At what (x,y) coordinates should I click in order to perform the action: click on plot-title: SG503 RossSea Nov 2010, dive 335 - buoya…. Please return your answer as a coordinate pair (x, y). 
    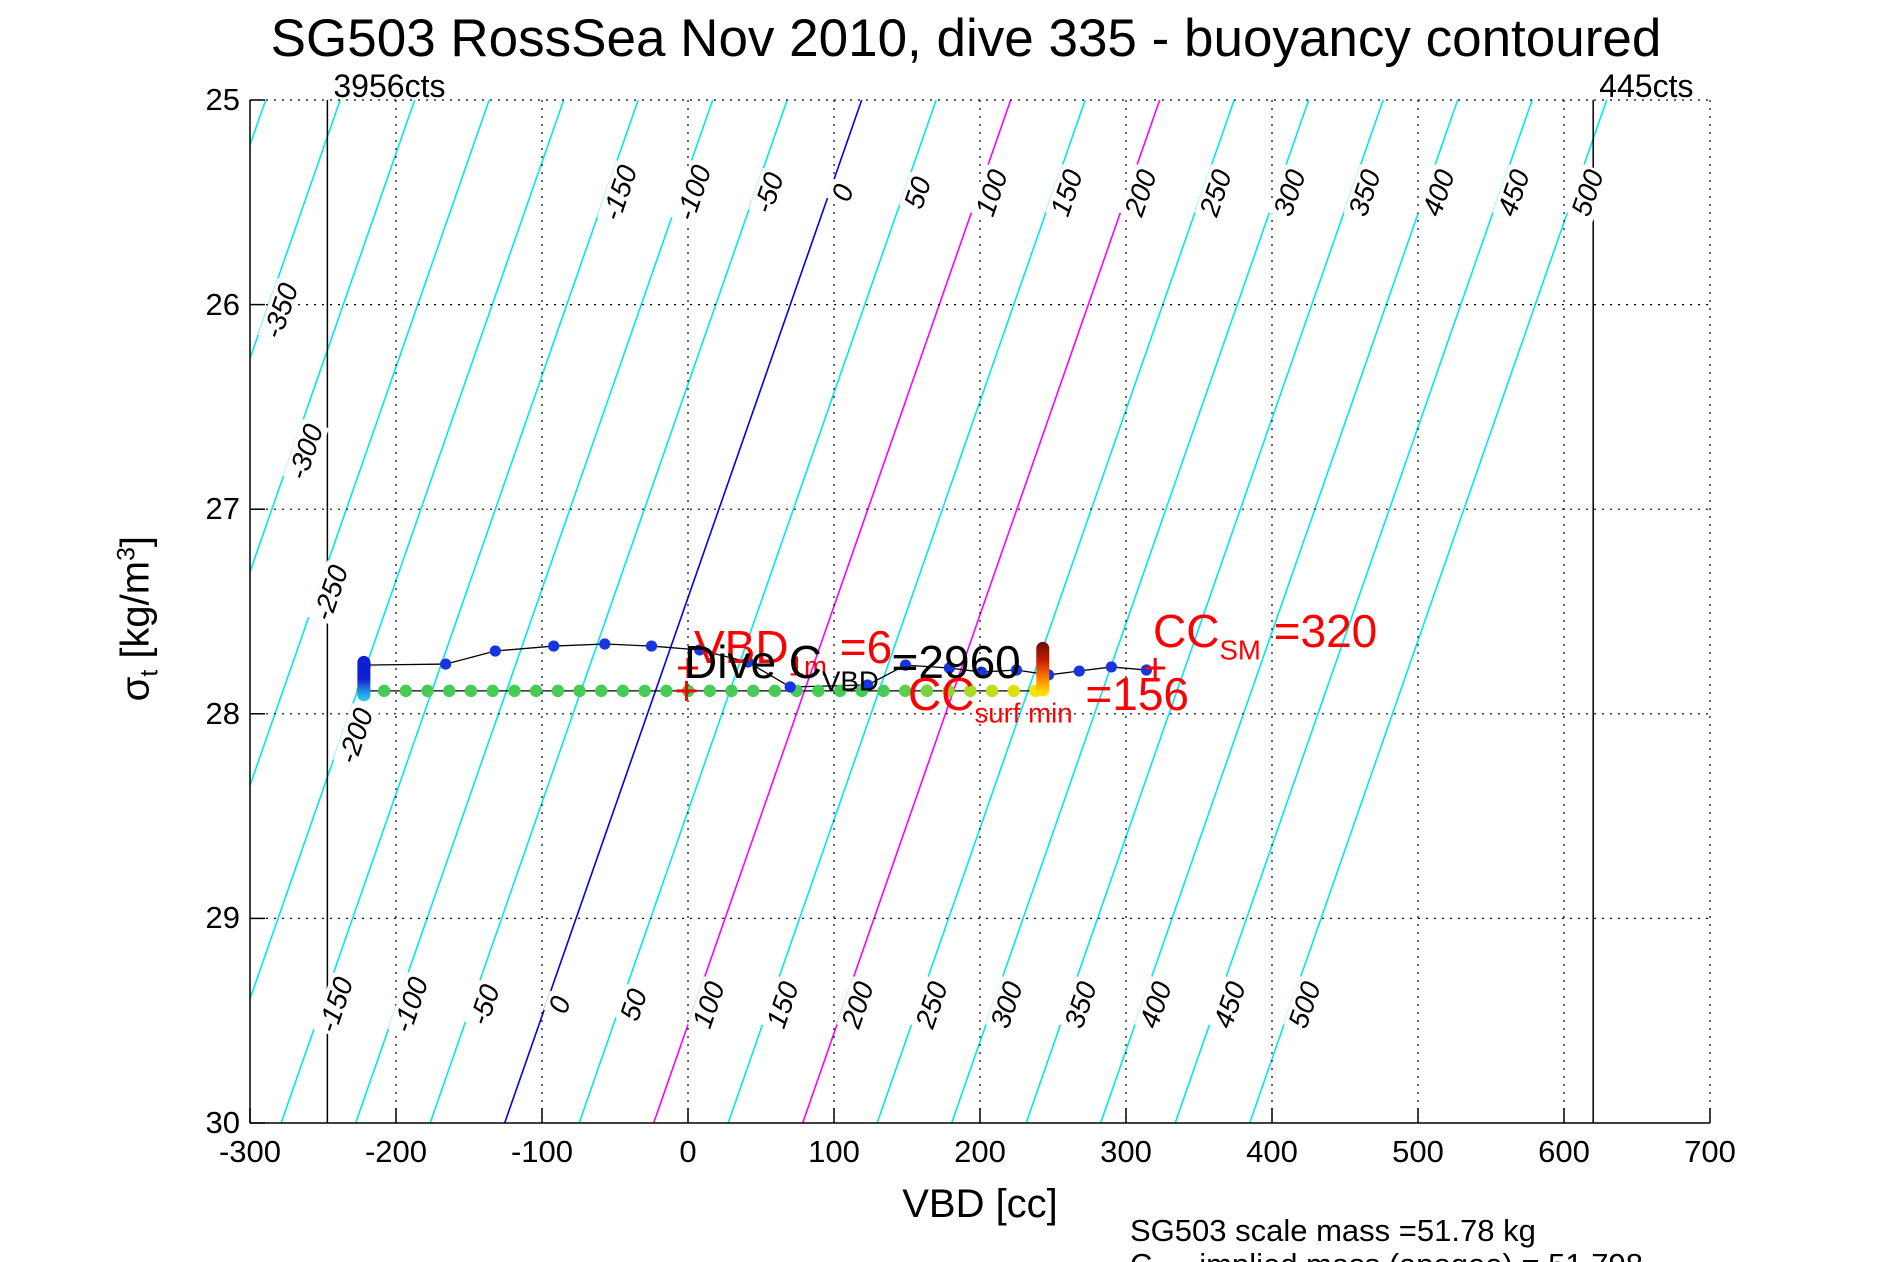
    Looking at the image, I should click on (966, 38).